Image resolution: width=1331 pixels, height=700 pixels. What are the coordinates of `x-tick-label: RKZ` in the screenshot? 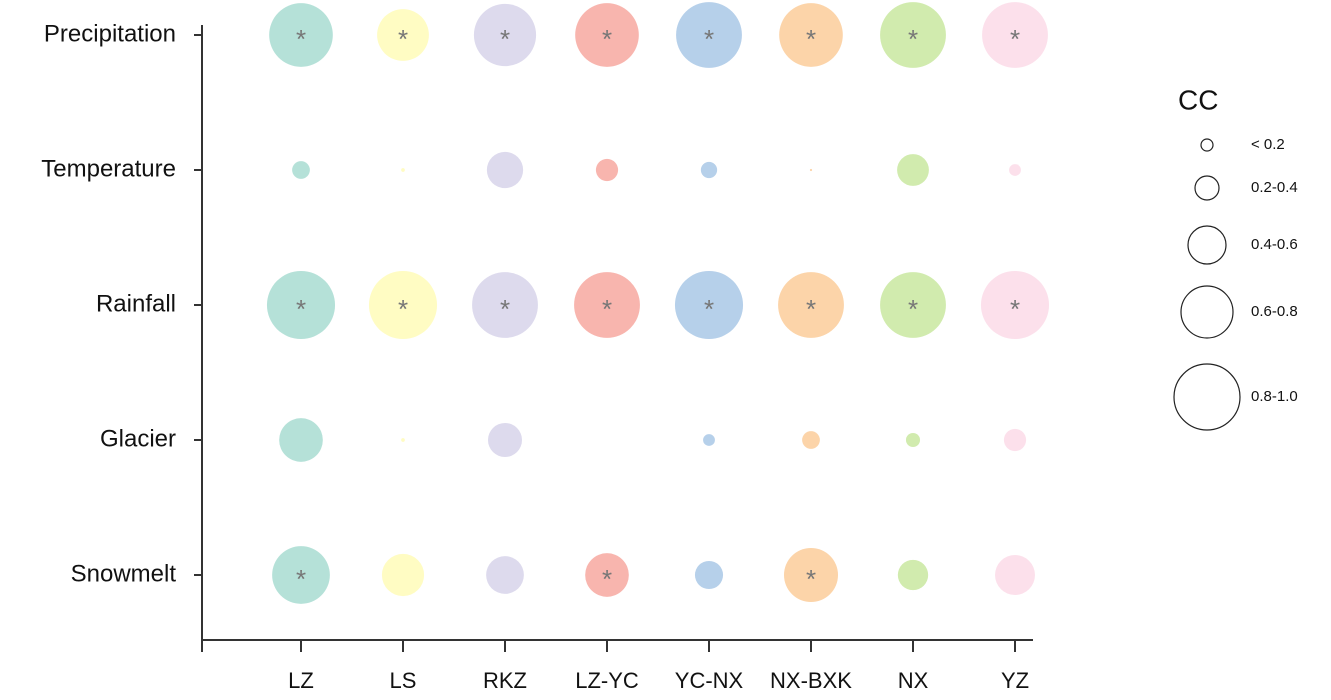 It's located at (505, 680).